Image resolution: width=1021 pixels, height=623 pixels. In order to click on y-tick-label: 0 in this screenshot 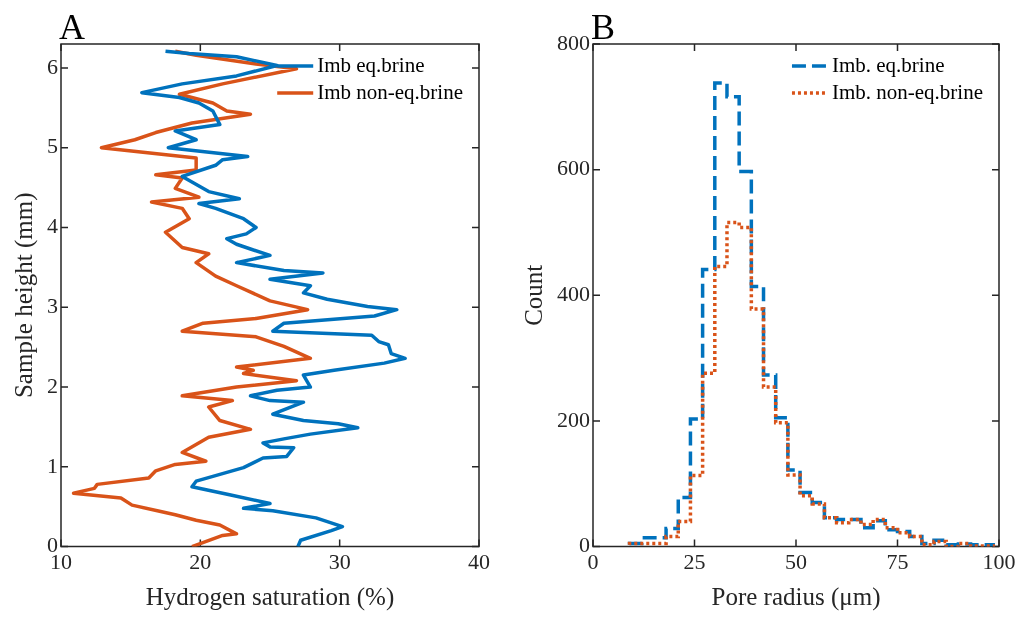, I will do `click(584, 545)`.